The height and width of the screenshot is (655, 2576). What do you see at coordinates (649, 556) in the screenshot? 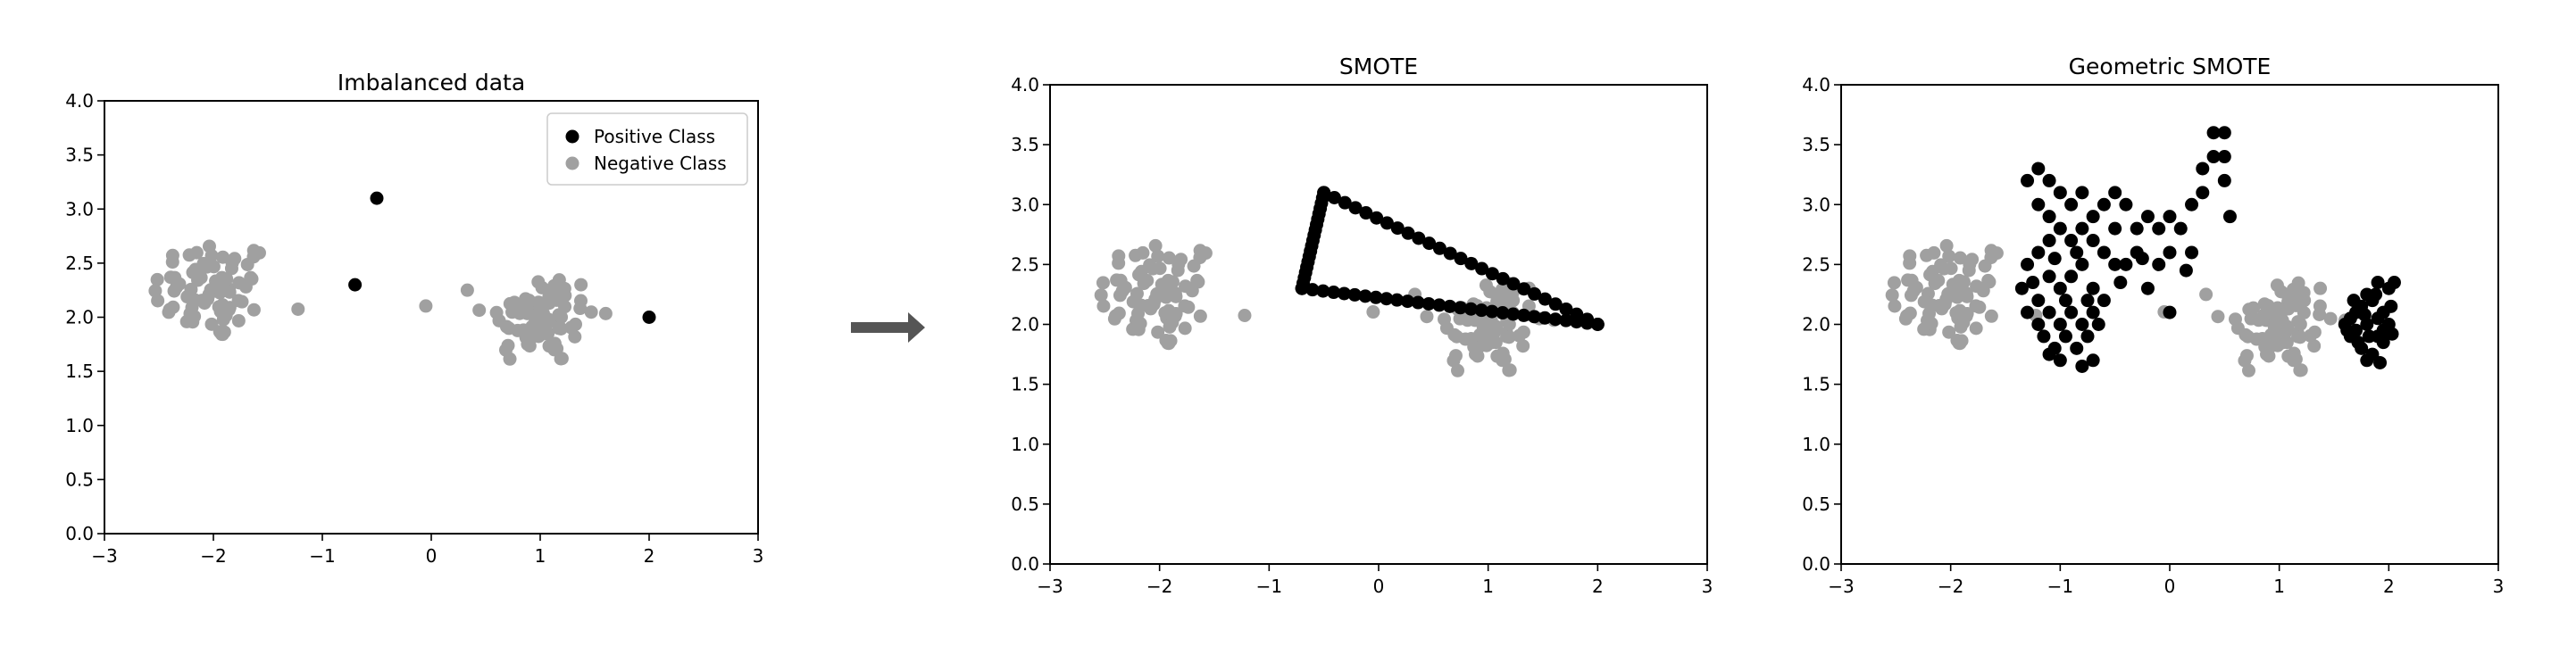
I see `x-tick-label: 2` at bounding box center [649, 556].